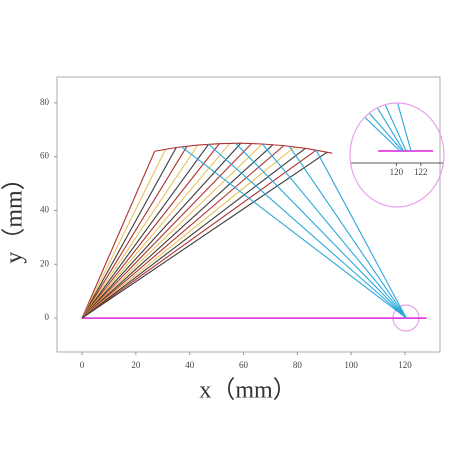 Image resolution: width=474 pixels, height=474 pixels. I want to click on y-tick-label: 40, so click(45, 210).